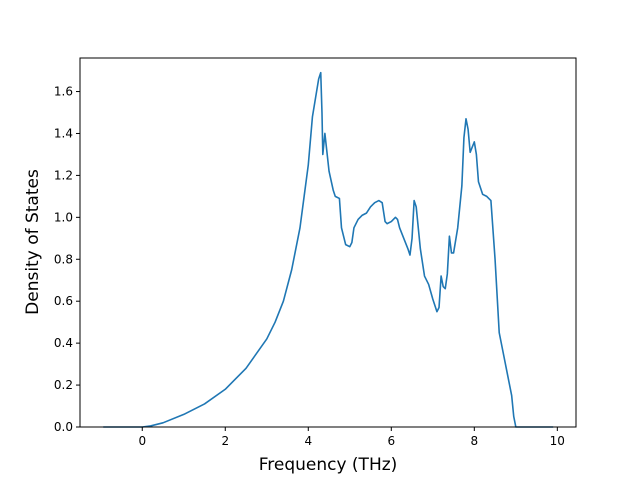  Describe the element at coordinates (33, 242) in the screenshot. I see `y-axis-label: Density of States` at that location.